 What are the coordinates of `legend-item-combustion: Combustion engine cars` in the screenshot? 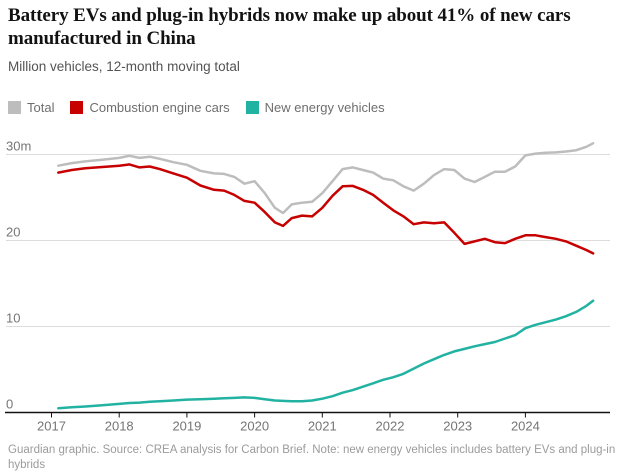 It's located at (150, 107).